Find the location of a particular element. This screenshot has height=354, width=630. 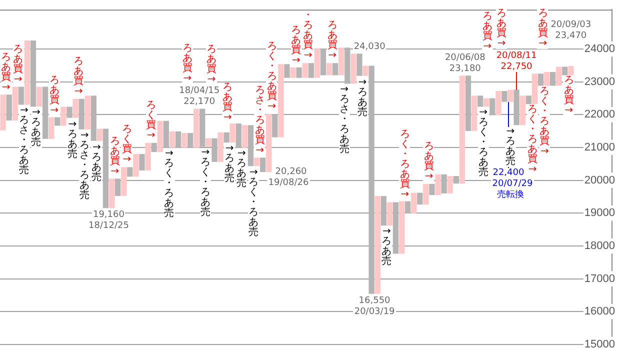

annotation: 売転換 is located at coordinates (510, 195).